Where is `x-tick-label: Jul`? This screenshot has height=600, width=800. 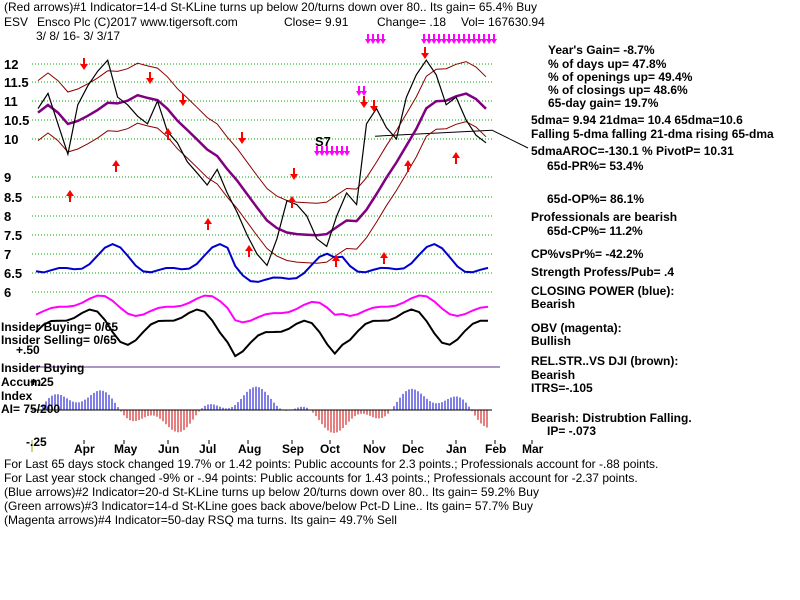 x-tick-label: Jul is located at coordinates (207, 449).